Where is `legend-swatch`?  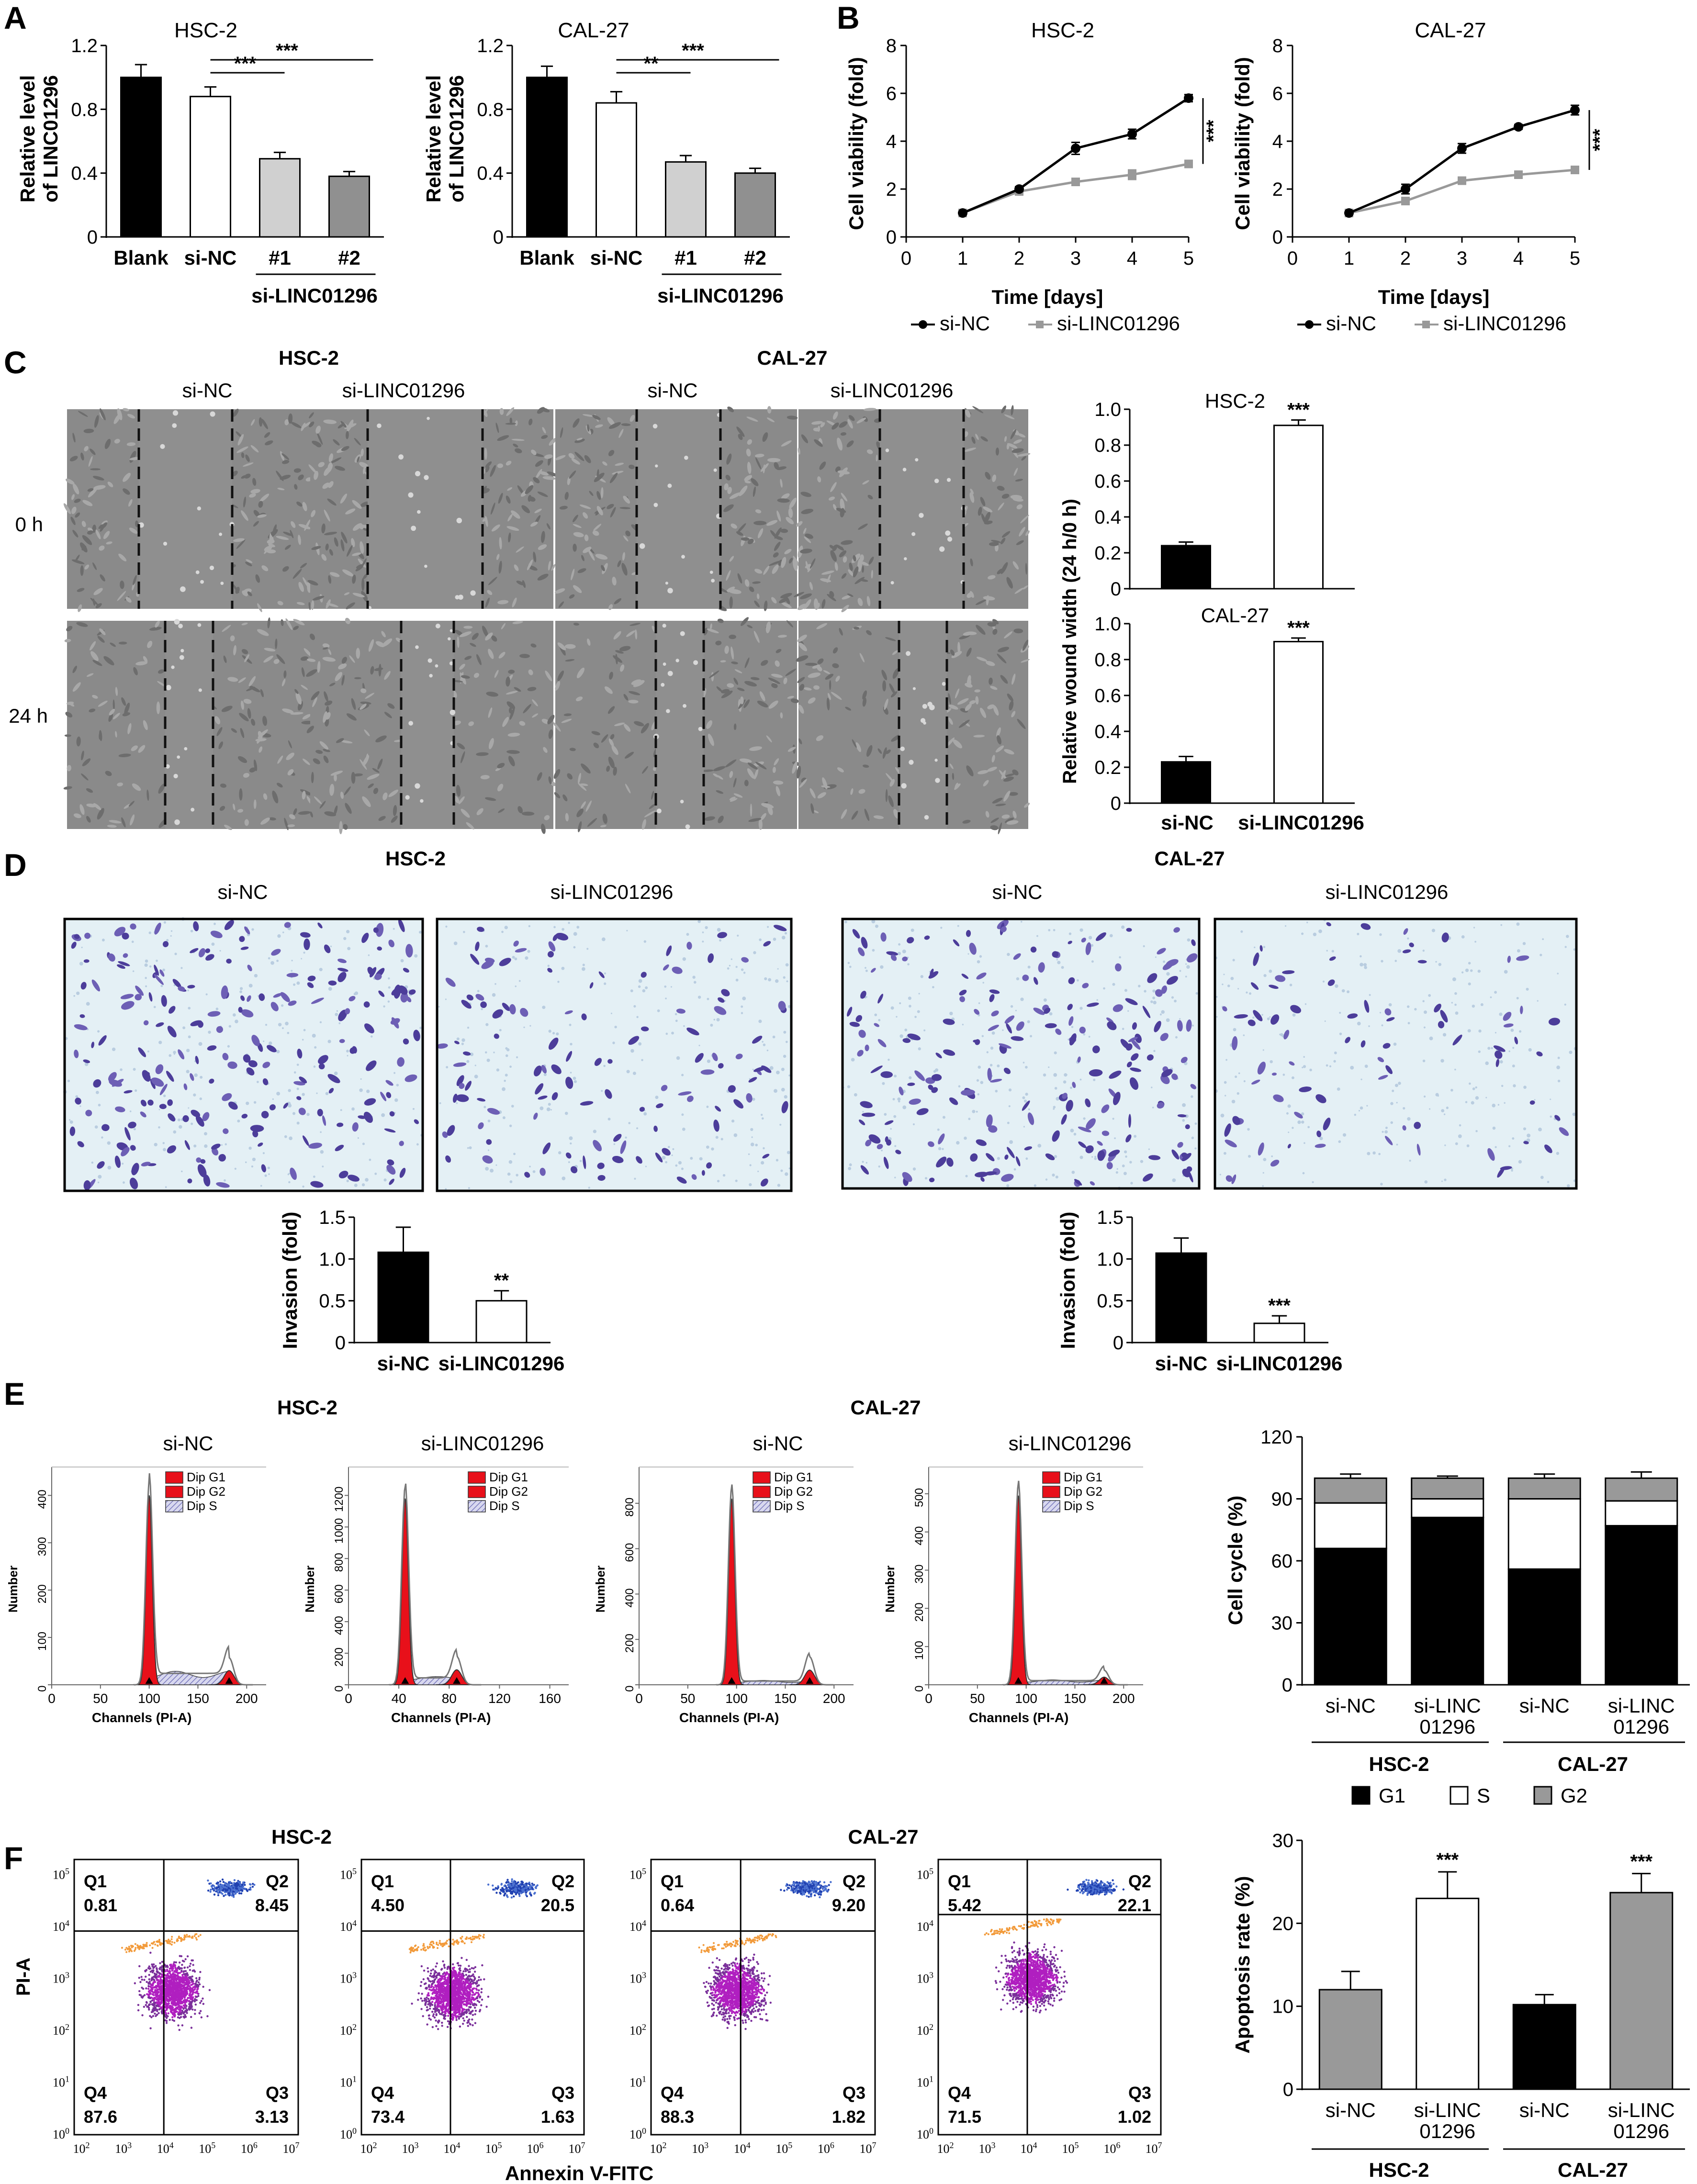 legend-swatch is located at coordinates (1051, 1478).